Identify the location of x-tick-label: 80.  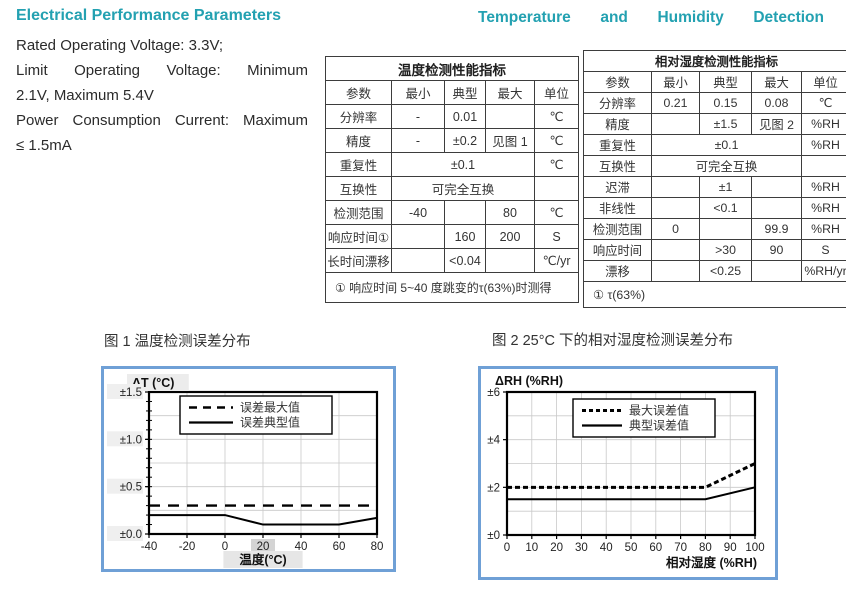
(705, 548).